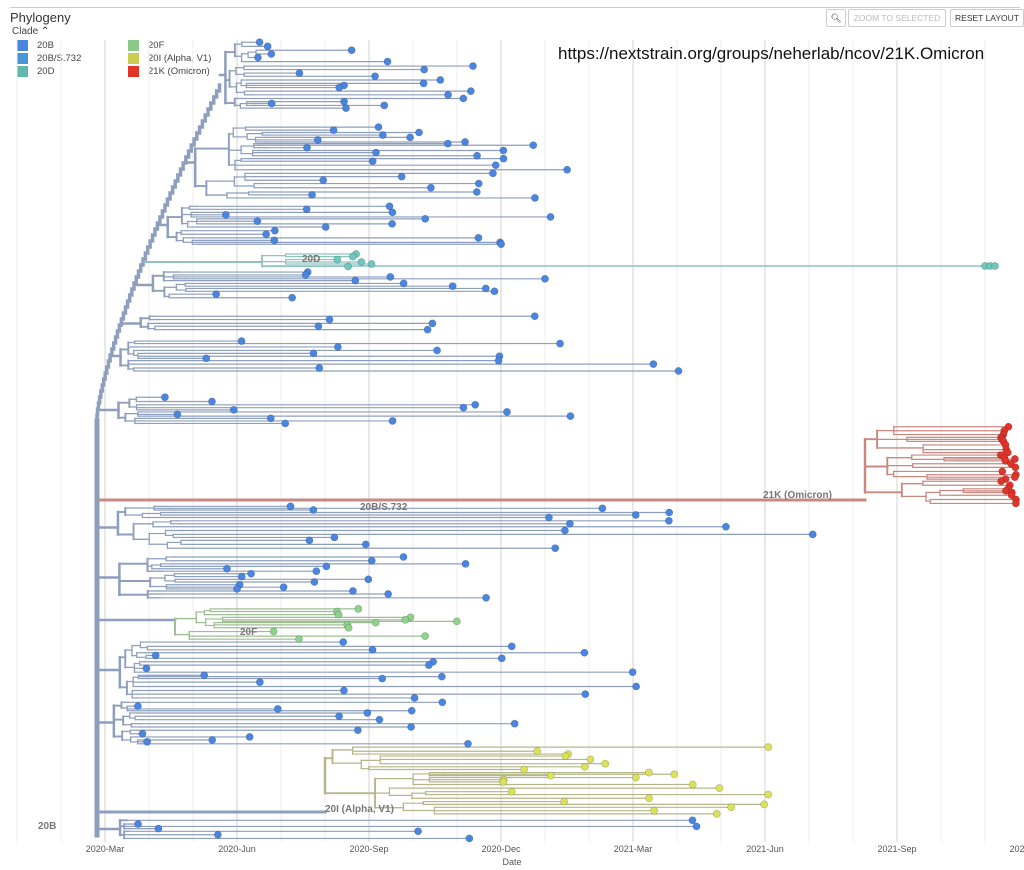  Describe the element at coordinates (49, 58) in the screenshot. I see `legend-item-20B-S732: 20B/S.732` at that location.